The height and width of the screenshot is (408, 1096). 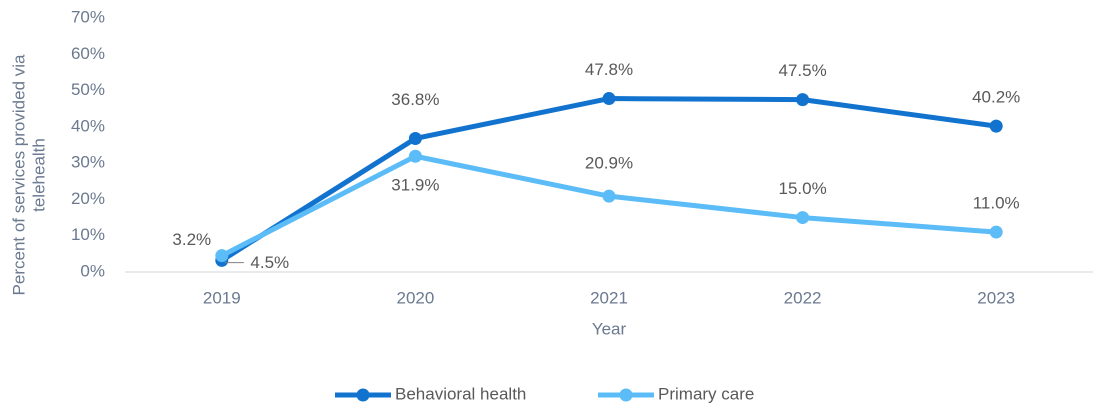 What do you see at coordinates (88, 234) in the screenshot?
I see `y-tick-label: 10%` at bounding box center [88, 234].